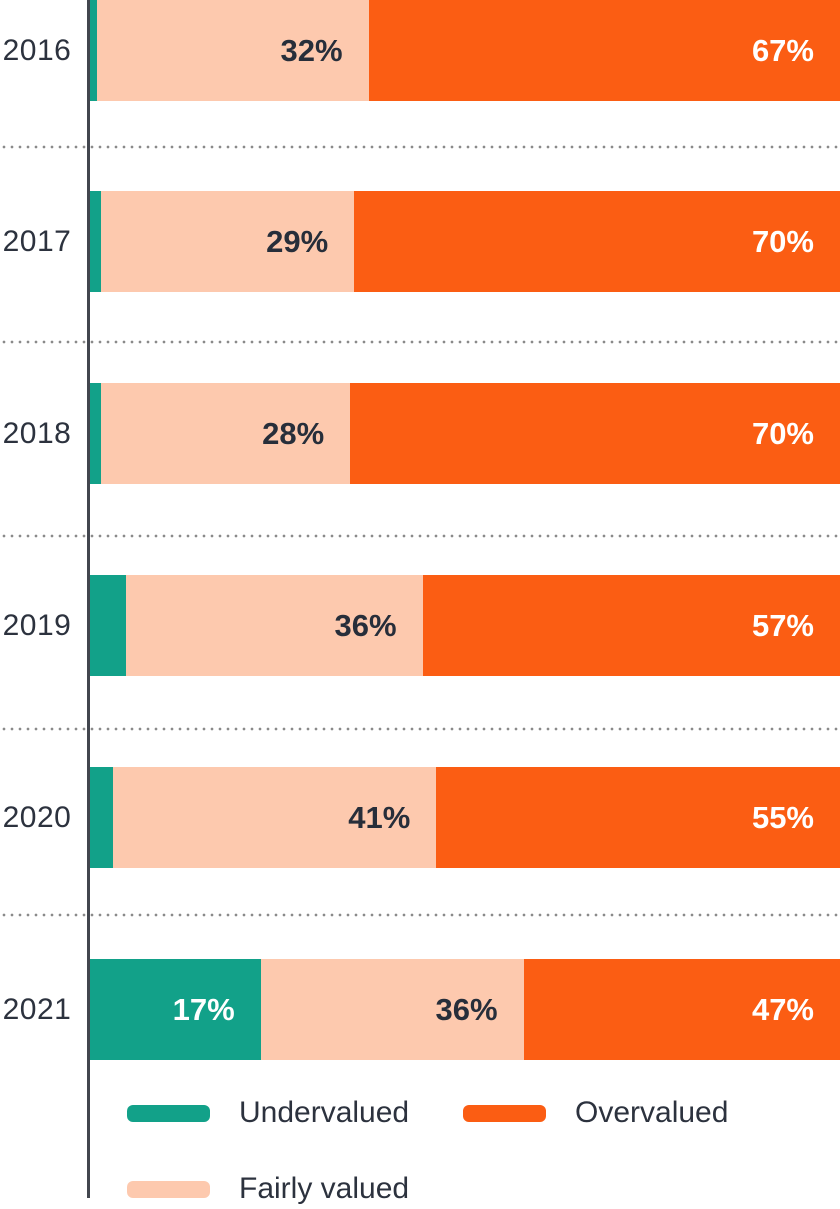 This screenshot has height=1209, width=840. I want to click on segment-value-label: 17%, so click(203, 1009).